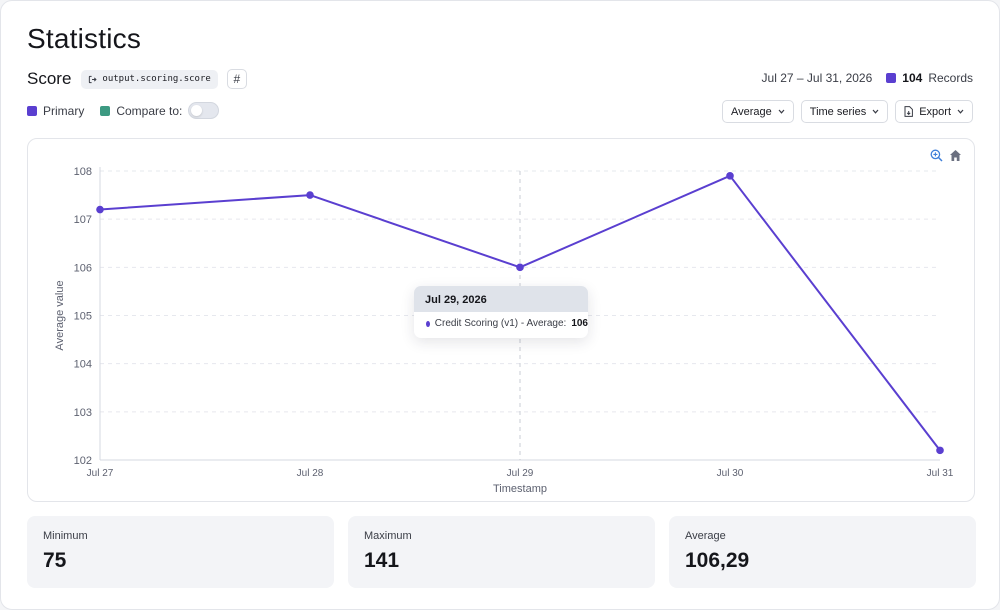 The width and height of the screenshot is (1000, 610). Describe the element at coordinates (382, 560) in the screenshot. I see `stat-maximum-value: 141` at that location.